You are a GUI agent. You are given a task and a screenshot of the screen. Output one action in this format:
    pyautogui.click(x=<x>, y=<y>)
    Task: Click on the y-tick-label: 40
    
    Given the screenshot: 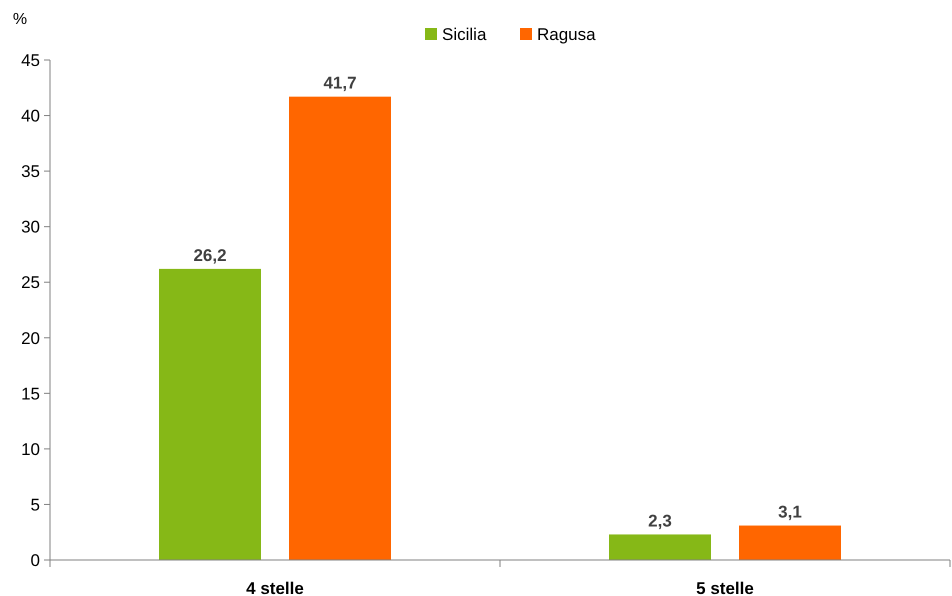 What is the action you would take?
    pyautogui.click(x=30, y=116)
    